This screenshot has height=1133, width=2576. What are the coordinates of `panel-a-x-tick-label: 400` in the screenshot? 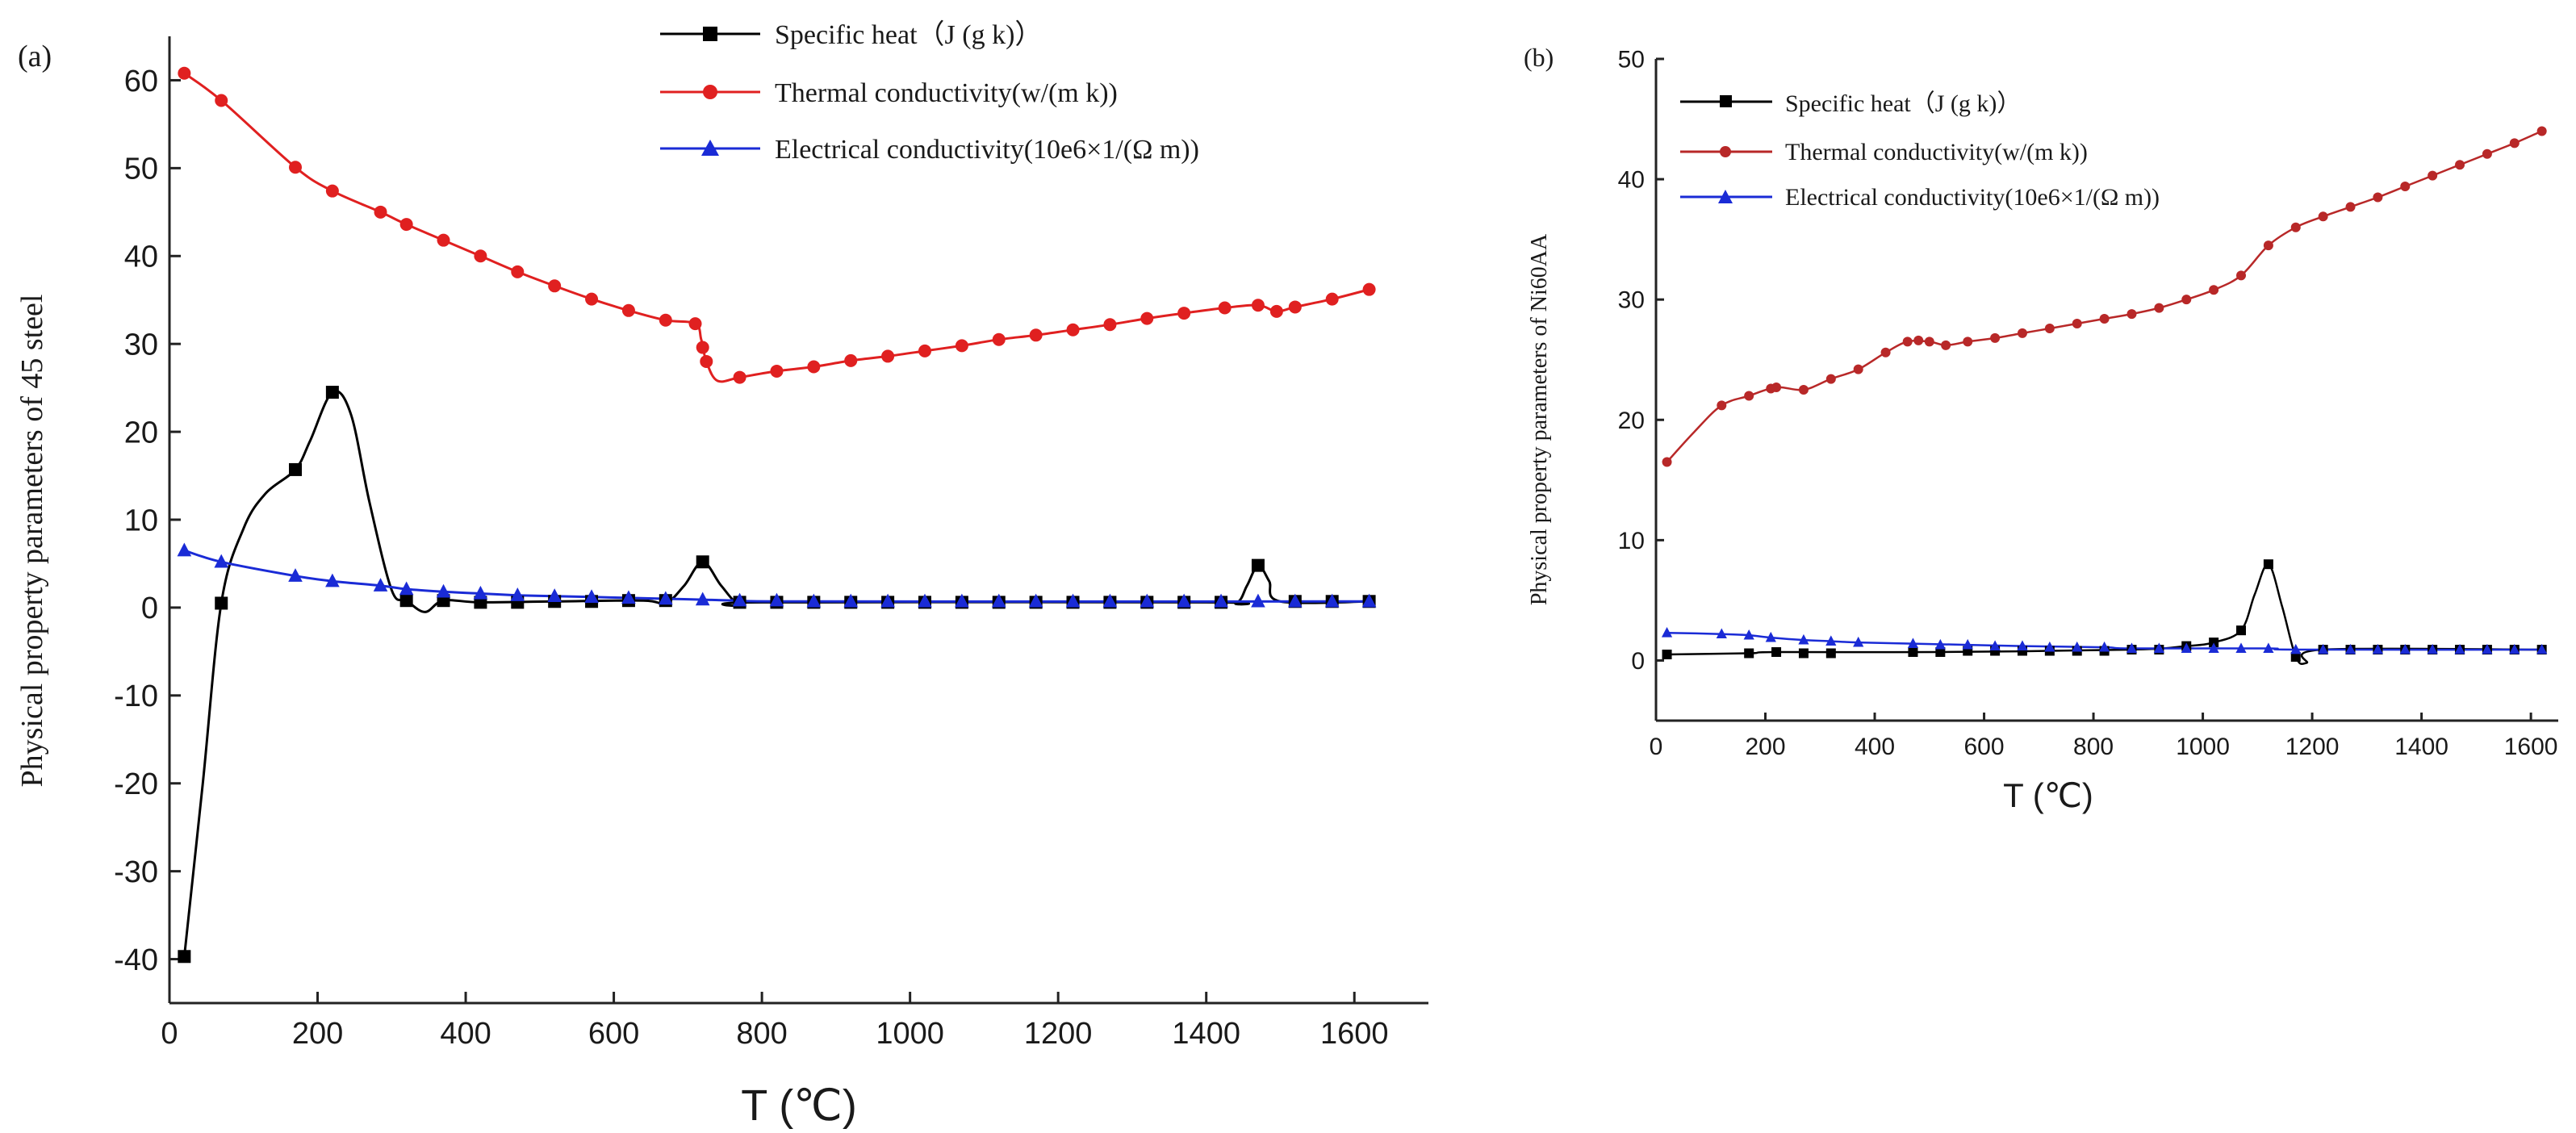 It's located at (465, 1034).